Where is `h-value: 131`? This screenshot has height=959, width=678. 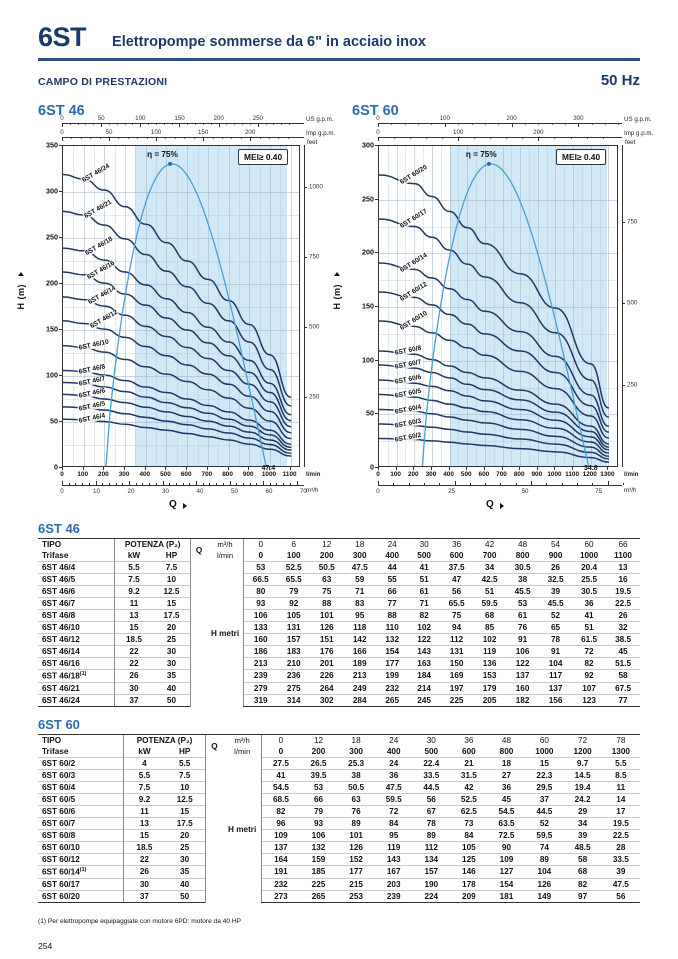 h-value: 131 is located at coordinates (457, 651).